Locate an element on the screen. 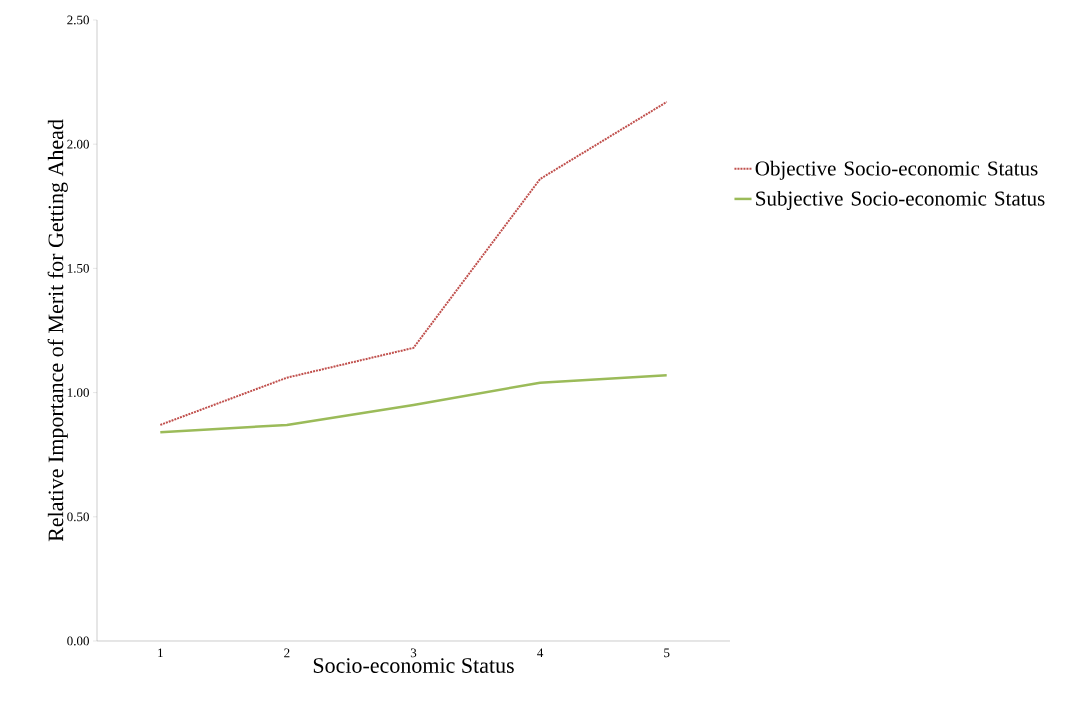 The height and width of the screenshot is (707, 1081). legend-label: Objective Socio-economic Status is located at coordinates (896, 170).